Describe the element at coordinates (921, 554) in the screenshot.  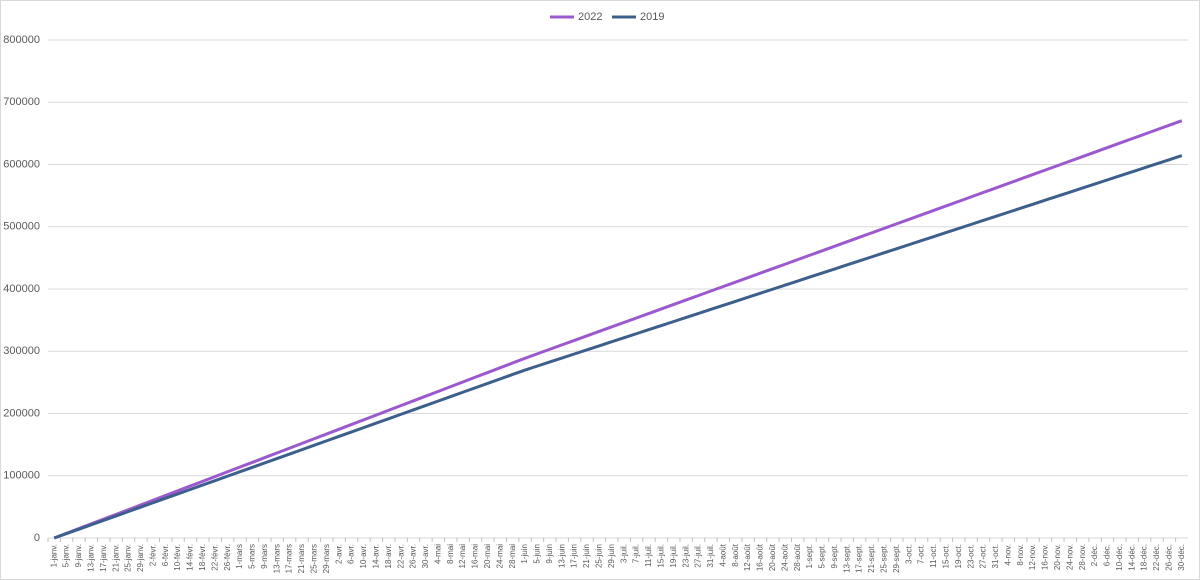
I see `x-tick-label: 7-oct.` at that location.